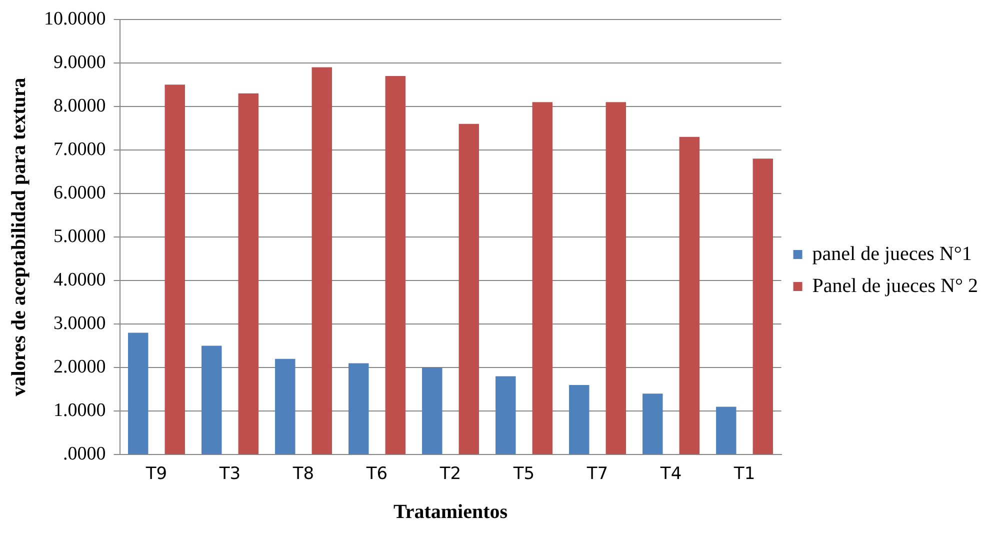 The width and height of the screenshot is (998, 533). I want to click on x-tick-label: T6, so click(376, 474).